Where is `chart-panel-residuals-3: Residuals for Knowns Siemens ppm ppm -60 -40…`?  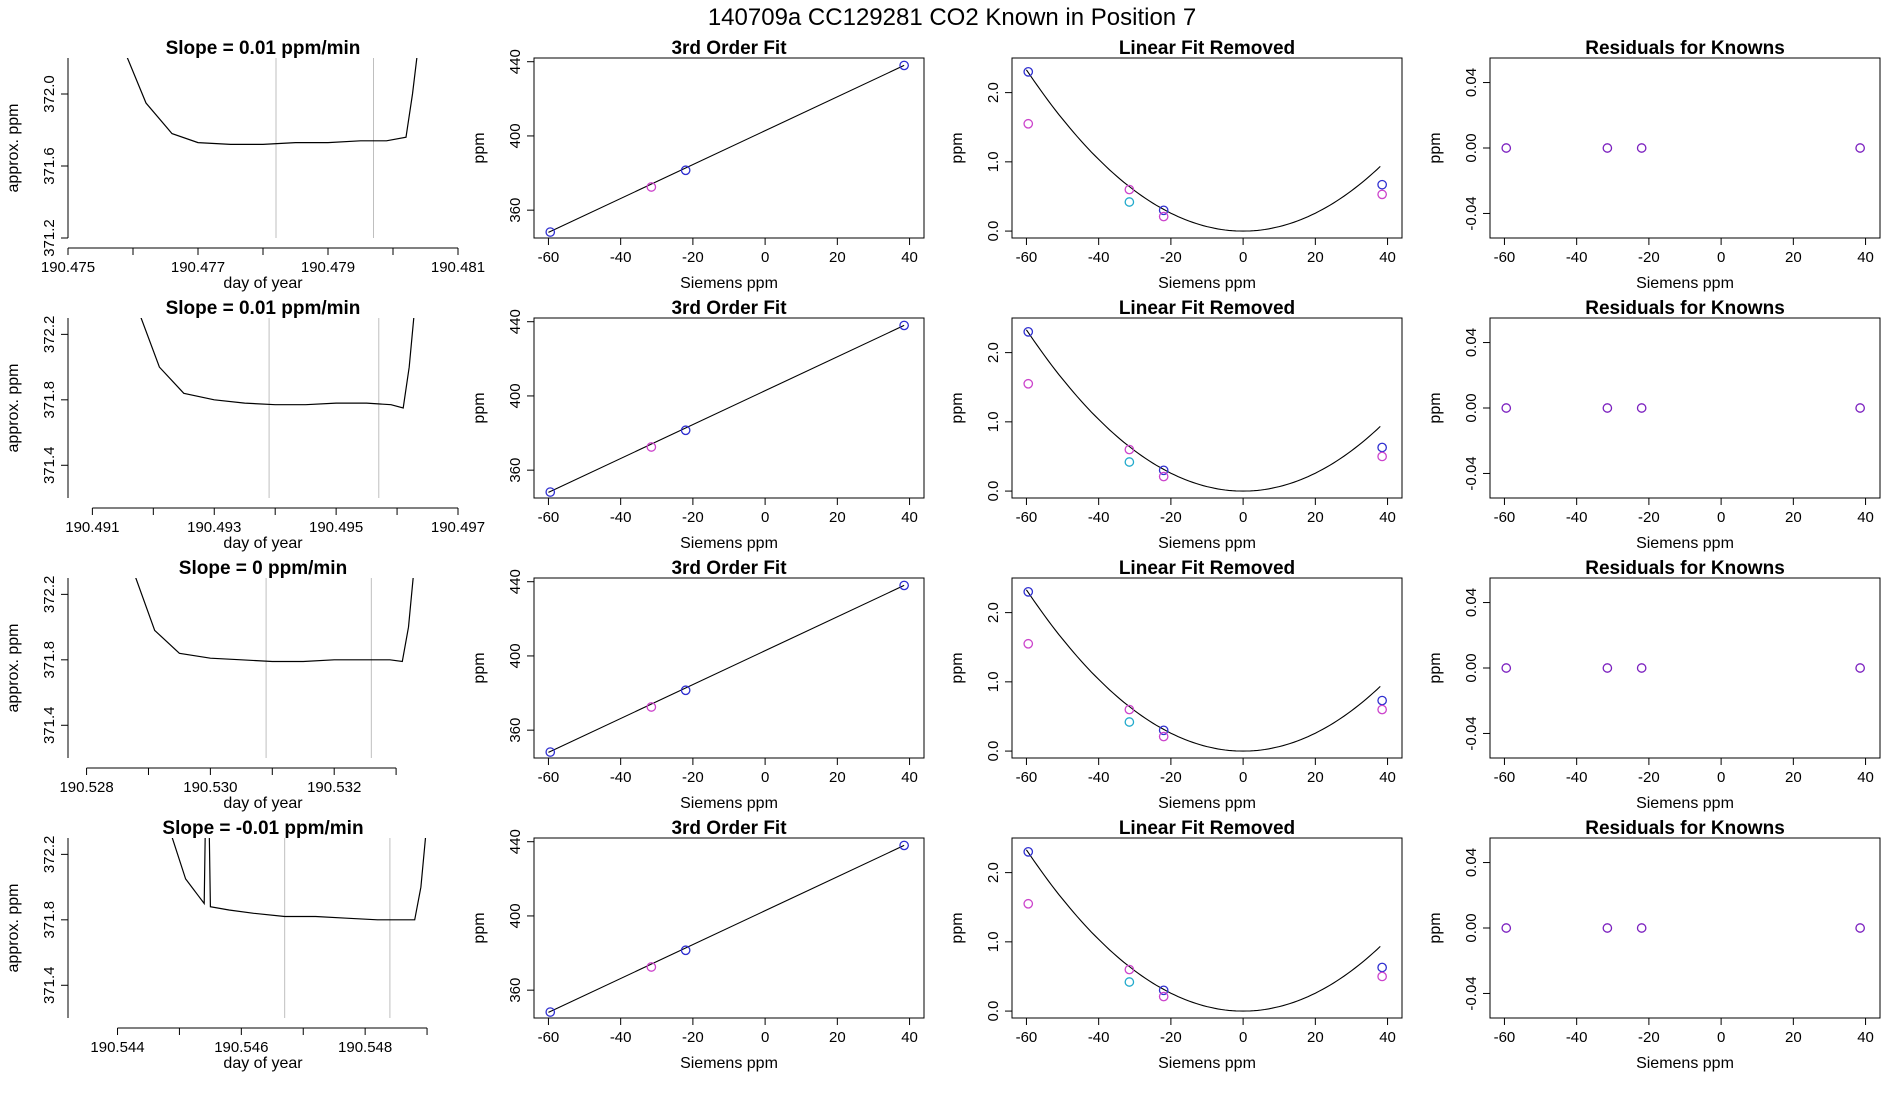
chart-panel-residuals-3: Residuals for Knowns Siemens ppm ppm -60 -40… is located at coordinates (1654, 945).